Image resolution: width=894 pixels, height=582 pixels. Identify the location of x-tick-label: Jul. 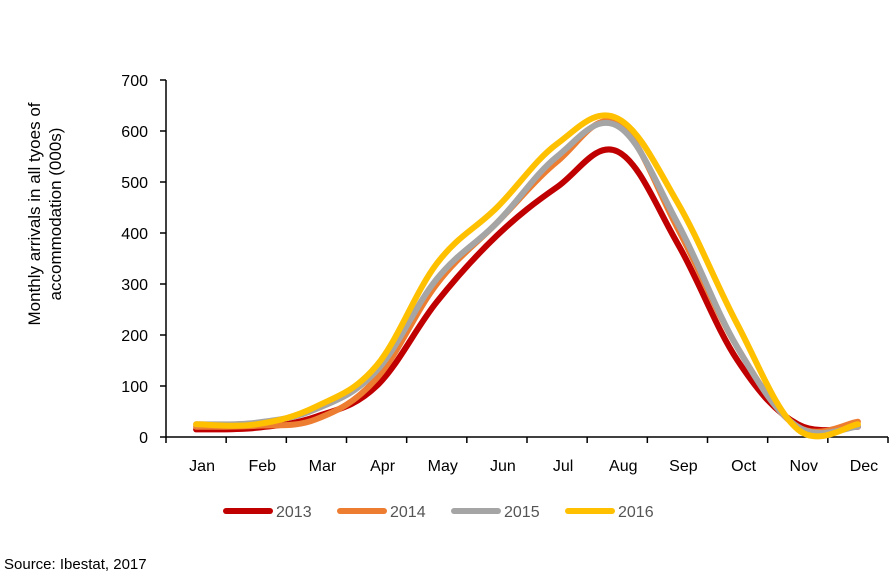
(563, 466).